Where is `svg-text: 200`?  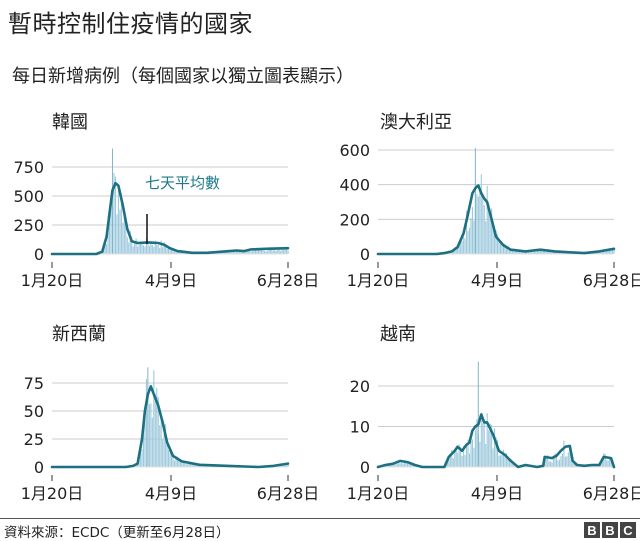
svg-text: 200 is located at coordinates (354, 219).